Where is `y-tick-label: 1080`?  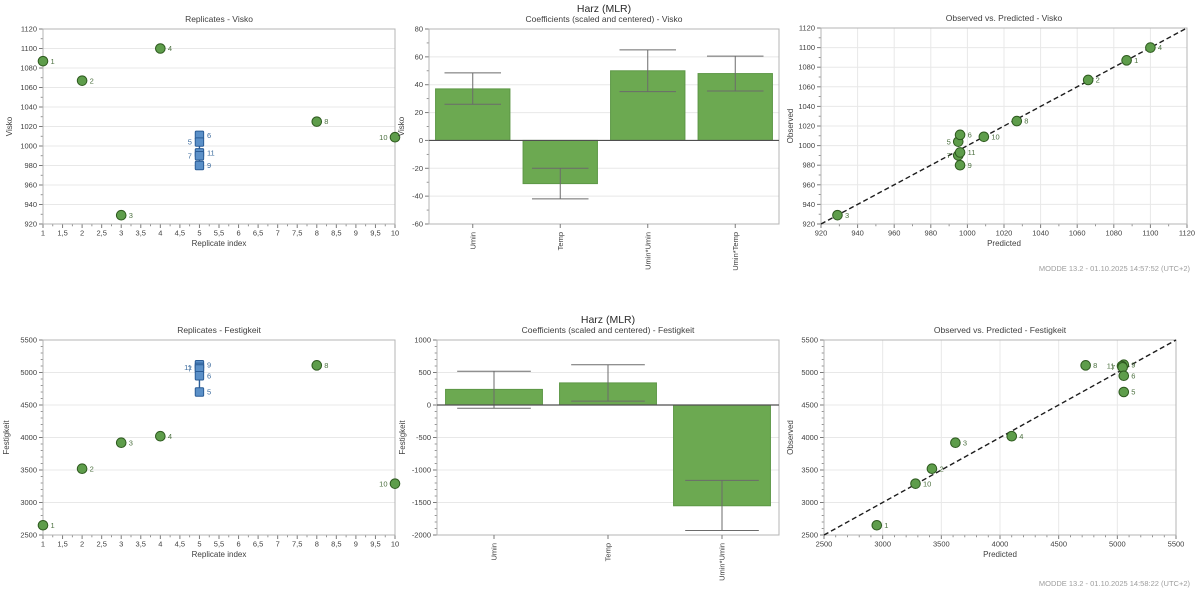
y-tick-label: 1080 is located at coordinates (28, 68).